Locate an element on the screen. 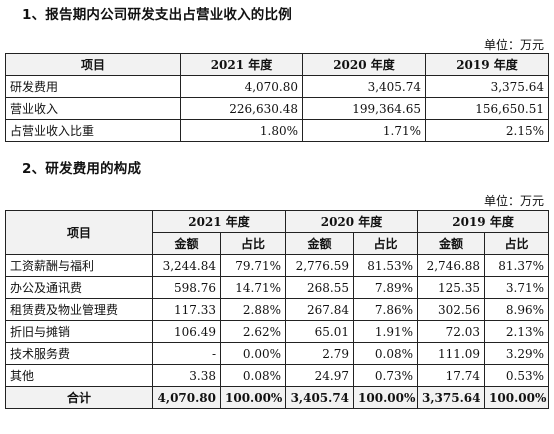  value-2019: 156,650.51 is located at coordinates (487, 108).